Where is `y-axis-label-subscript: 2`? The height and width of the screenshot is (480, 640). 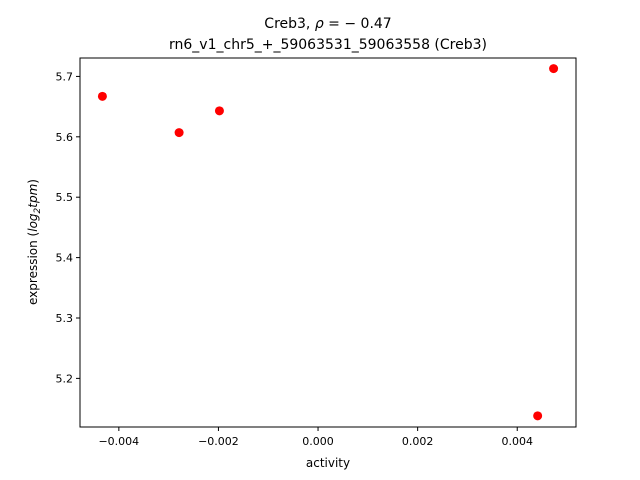 y-axis-label-subscript: 2 is located at coordinates (38, 210).